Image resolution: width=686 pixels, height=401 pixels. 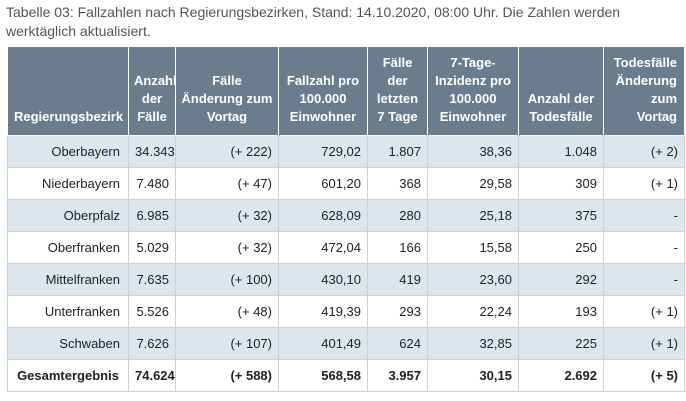 What do you see at coordinates (227, 343) in the screenshot?
I see `case-change-cell: (+ 107)` at bounding box center [227, 343].